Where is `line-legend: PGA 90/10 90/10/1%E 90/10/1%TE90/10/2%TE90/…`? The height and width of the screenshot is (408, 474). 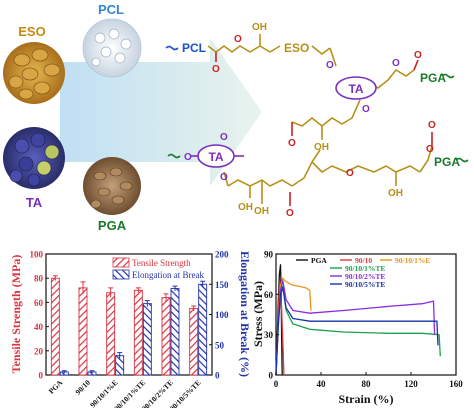
line-legend: PGA 90/10 90/10/1%E 90/10/1%TE90/10/2%TE90/… is located at coordinates (363, 272).